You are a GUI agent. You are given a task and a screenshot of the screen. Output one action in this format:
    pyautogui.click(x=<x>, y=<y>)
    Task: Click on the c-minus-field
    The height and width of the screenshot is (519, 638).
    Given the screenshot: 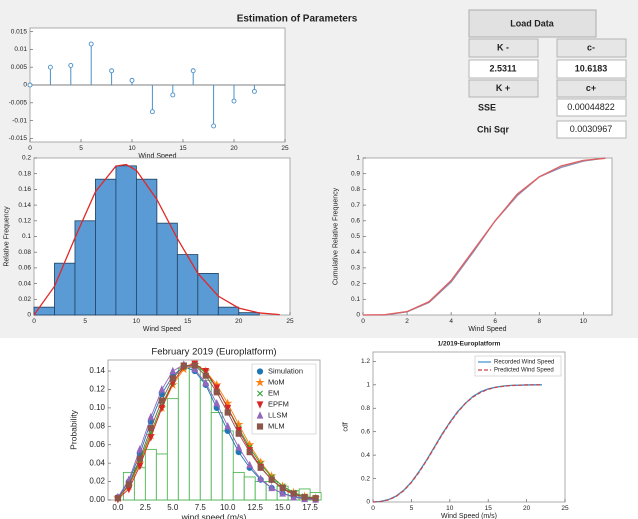 What is the action you would take?
    pyautogui.click(x=591, y=69)
    